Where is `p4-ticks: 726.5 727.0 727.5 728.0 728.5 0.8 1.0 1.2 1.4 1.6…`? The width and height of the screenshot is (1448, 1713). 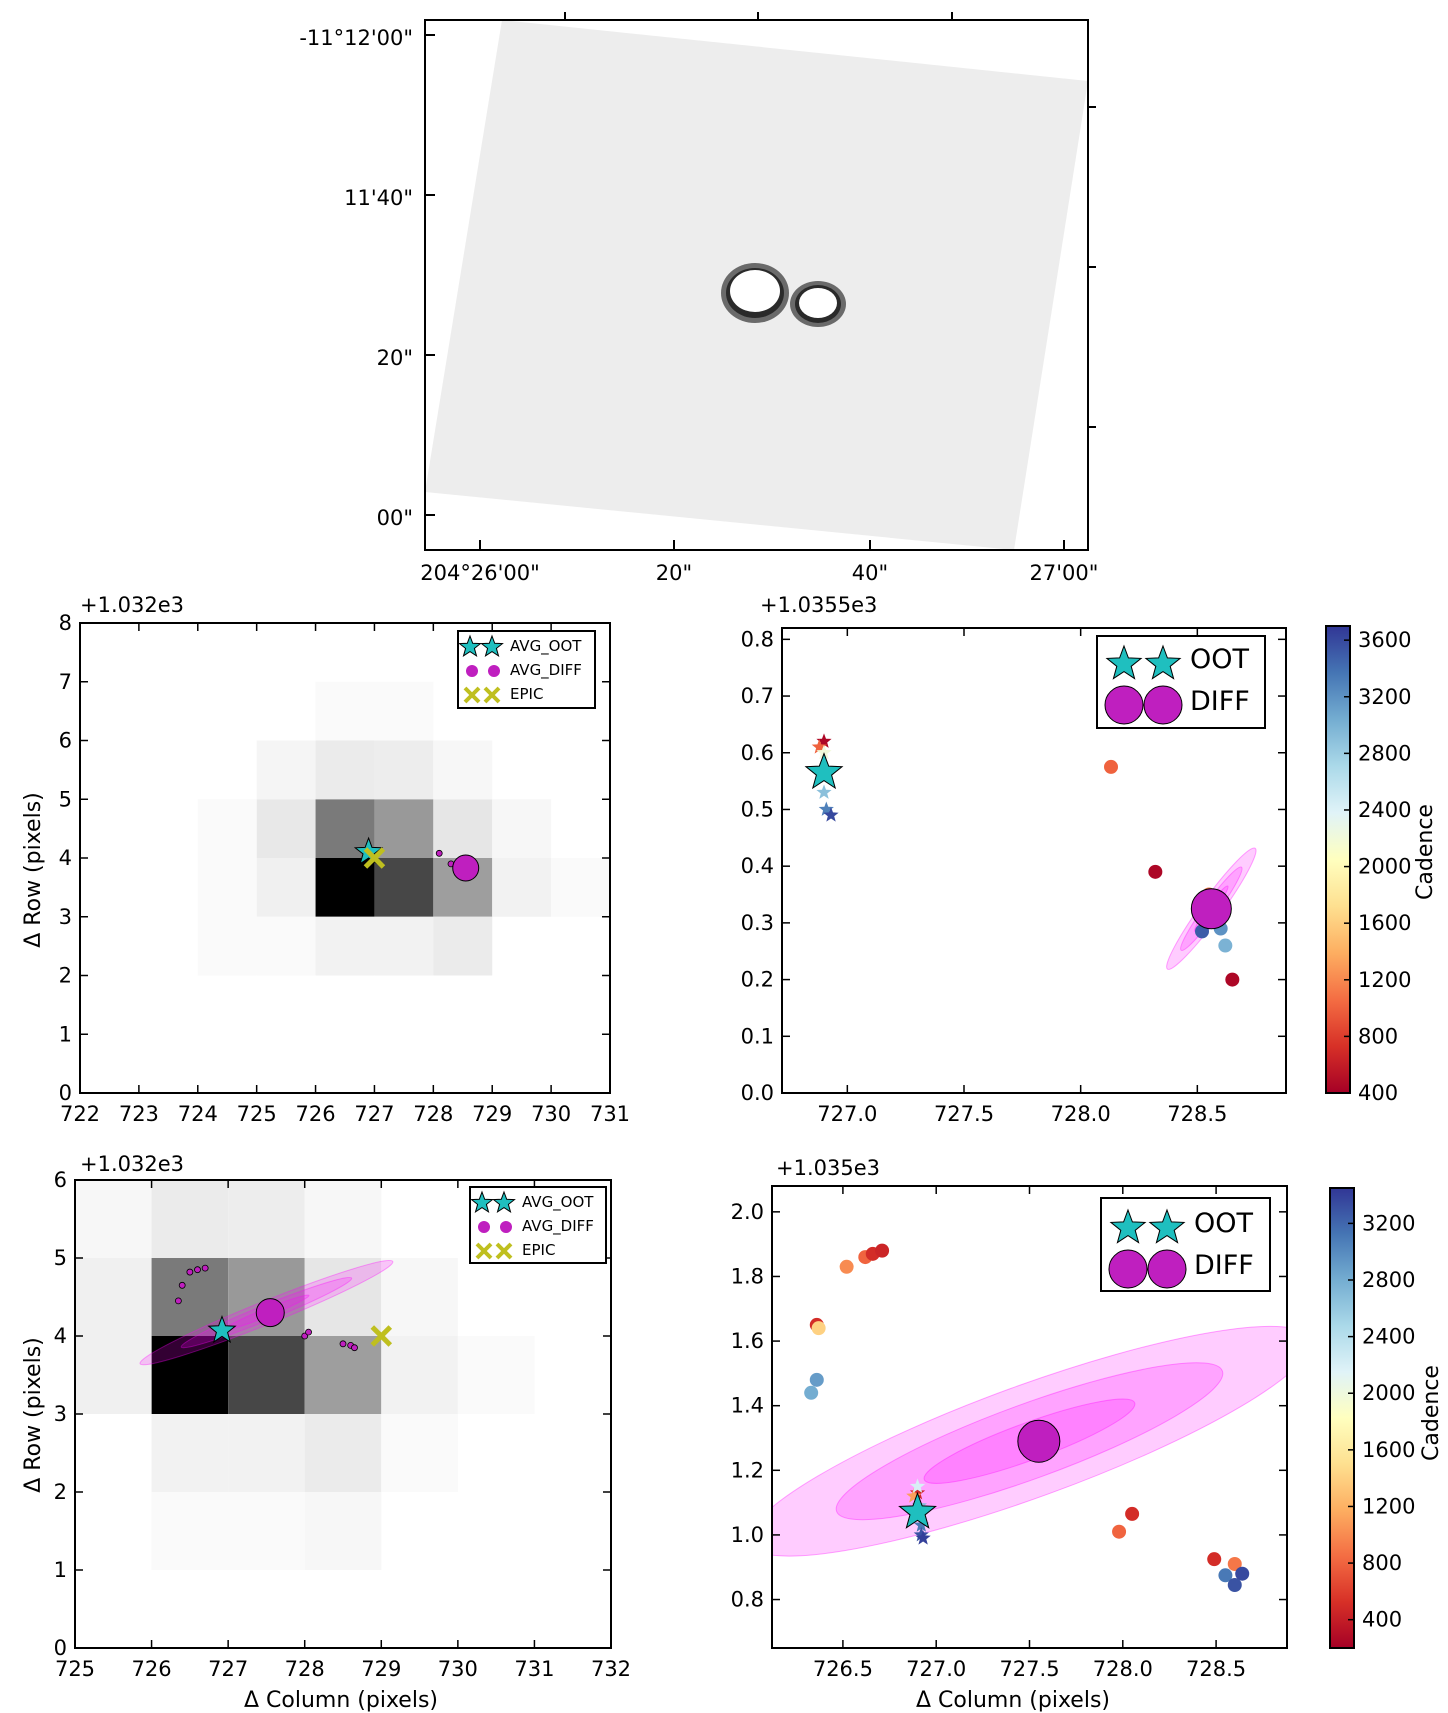
p4-ticks: 726.5 727.0 727.5 728.0 728.5 0.8 1.0 1.2 1.4 1.6… is located at coordinates (1009, 1433).